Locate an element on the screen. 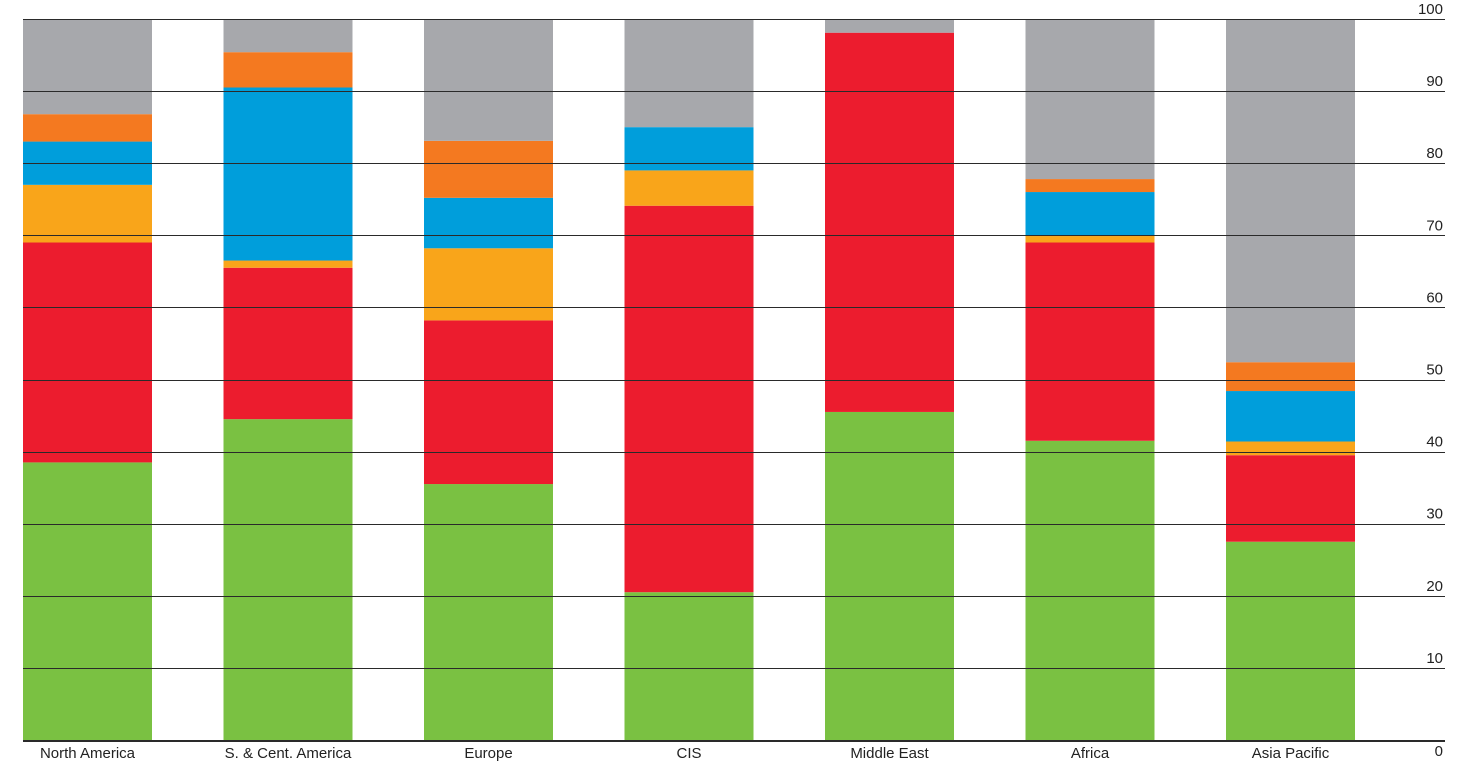 This screenshot has width=1484, height=770. y-tick-label: 10 is located at coordinates (1434, 658).